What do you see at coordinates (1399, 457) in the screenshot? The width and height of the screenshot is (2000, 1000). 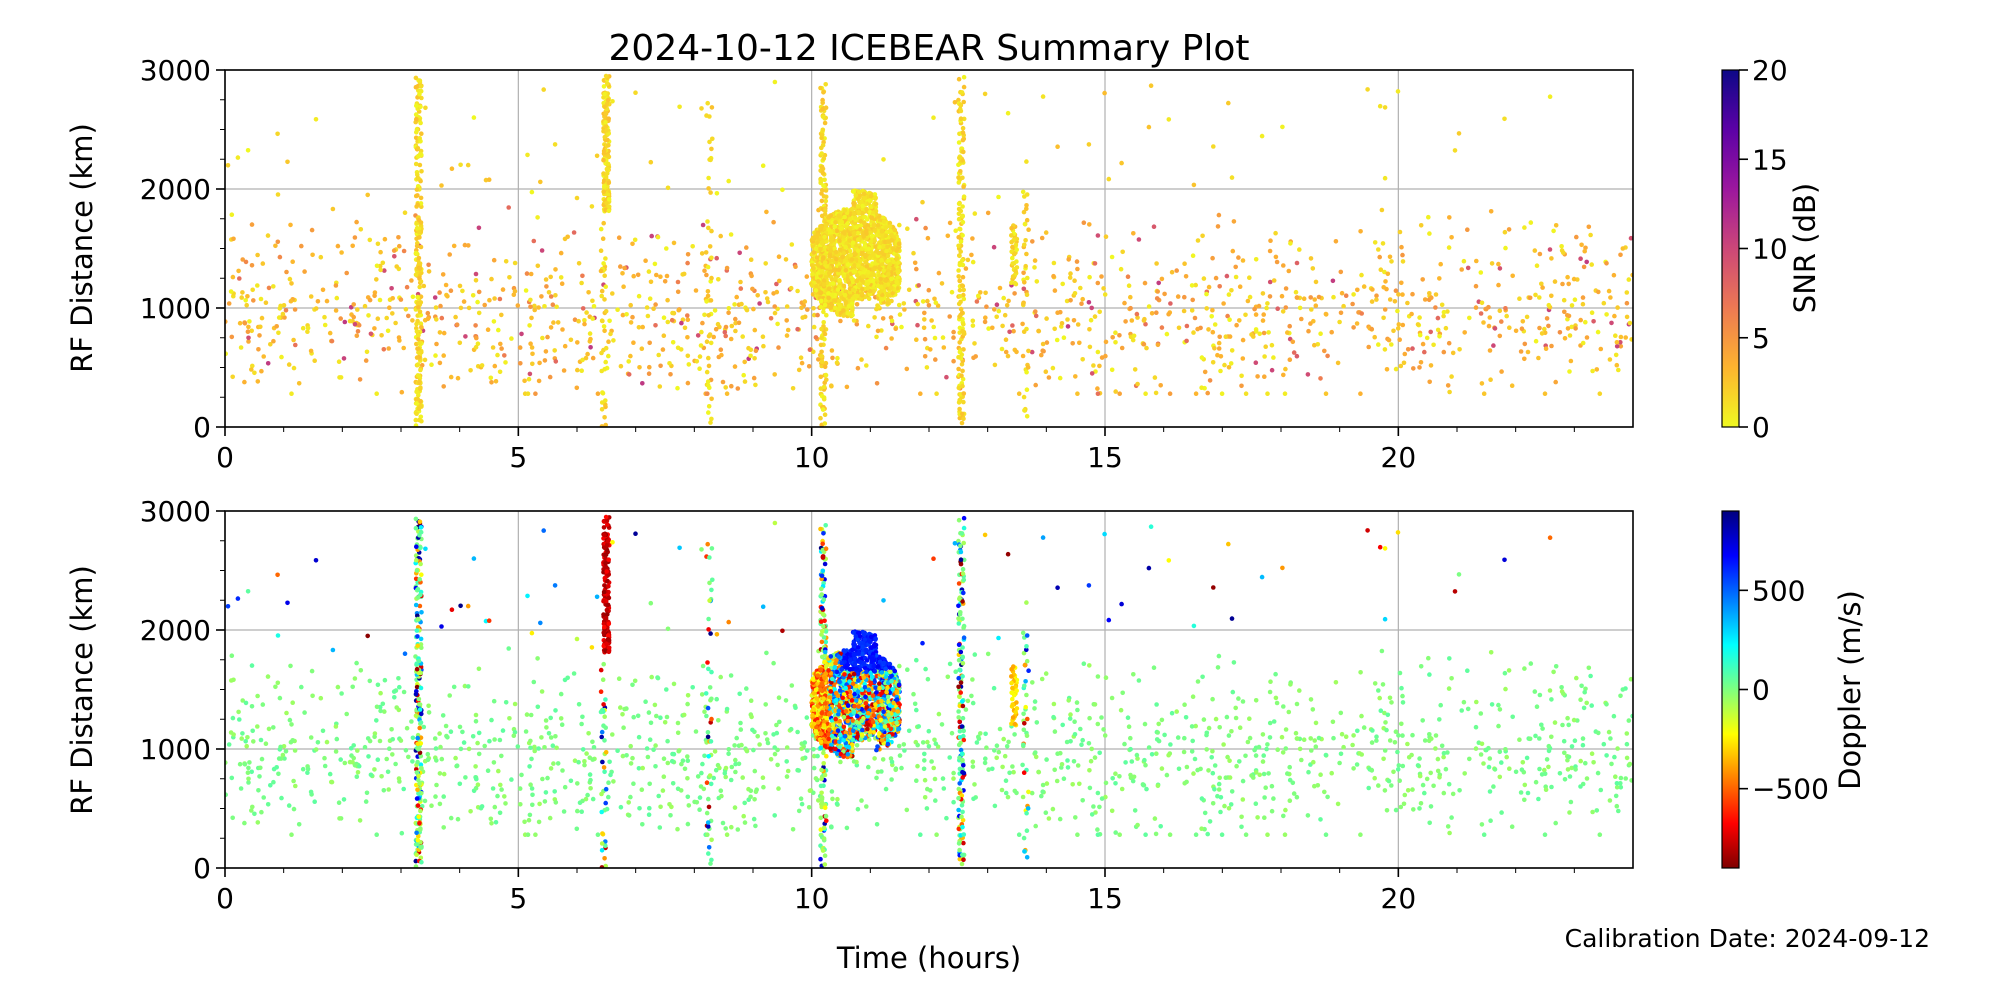 I see `snr-xtick-label: 20` at bounding box center [1399, 457].